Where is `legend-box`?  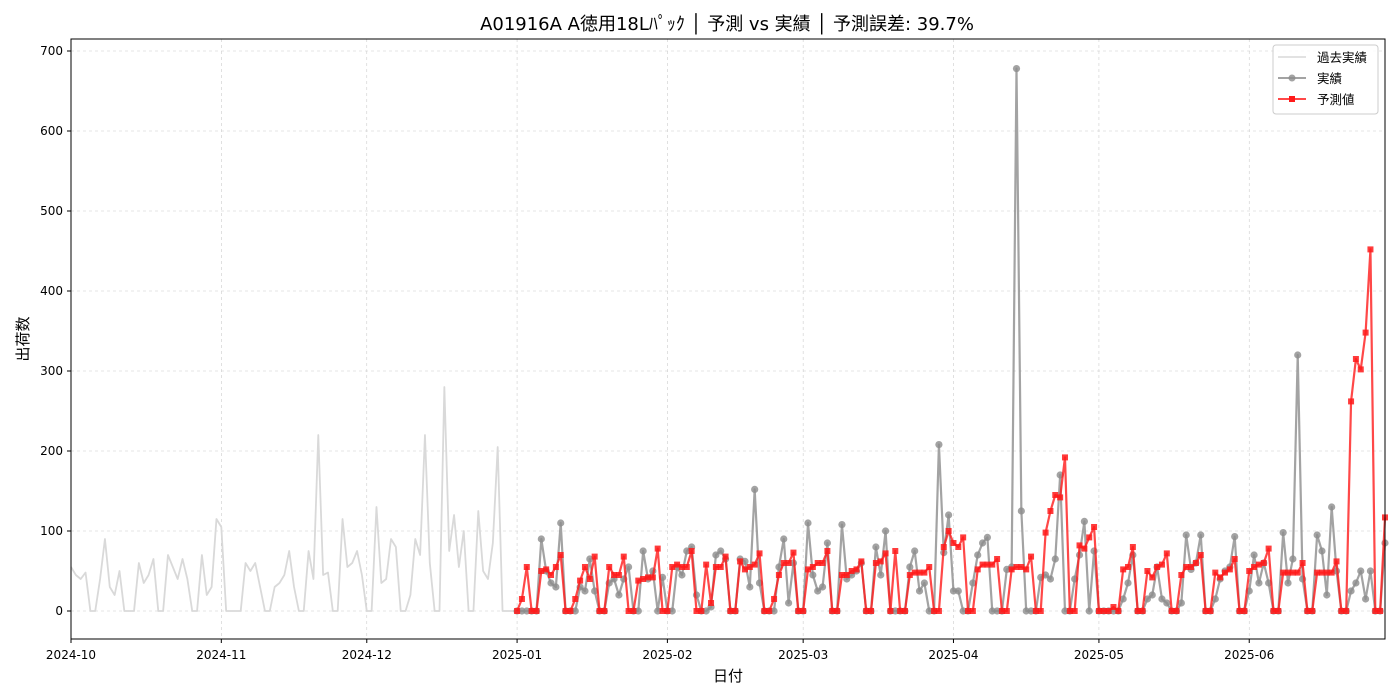 legend-box is located at coordinates (1325, 79).